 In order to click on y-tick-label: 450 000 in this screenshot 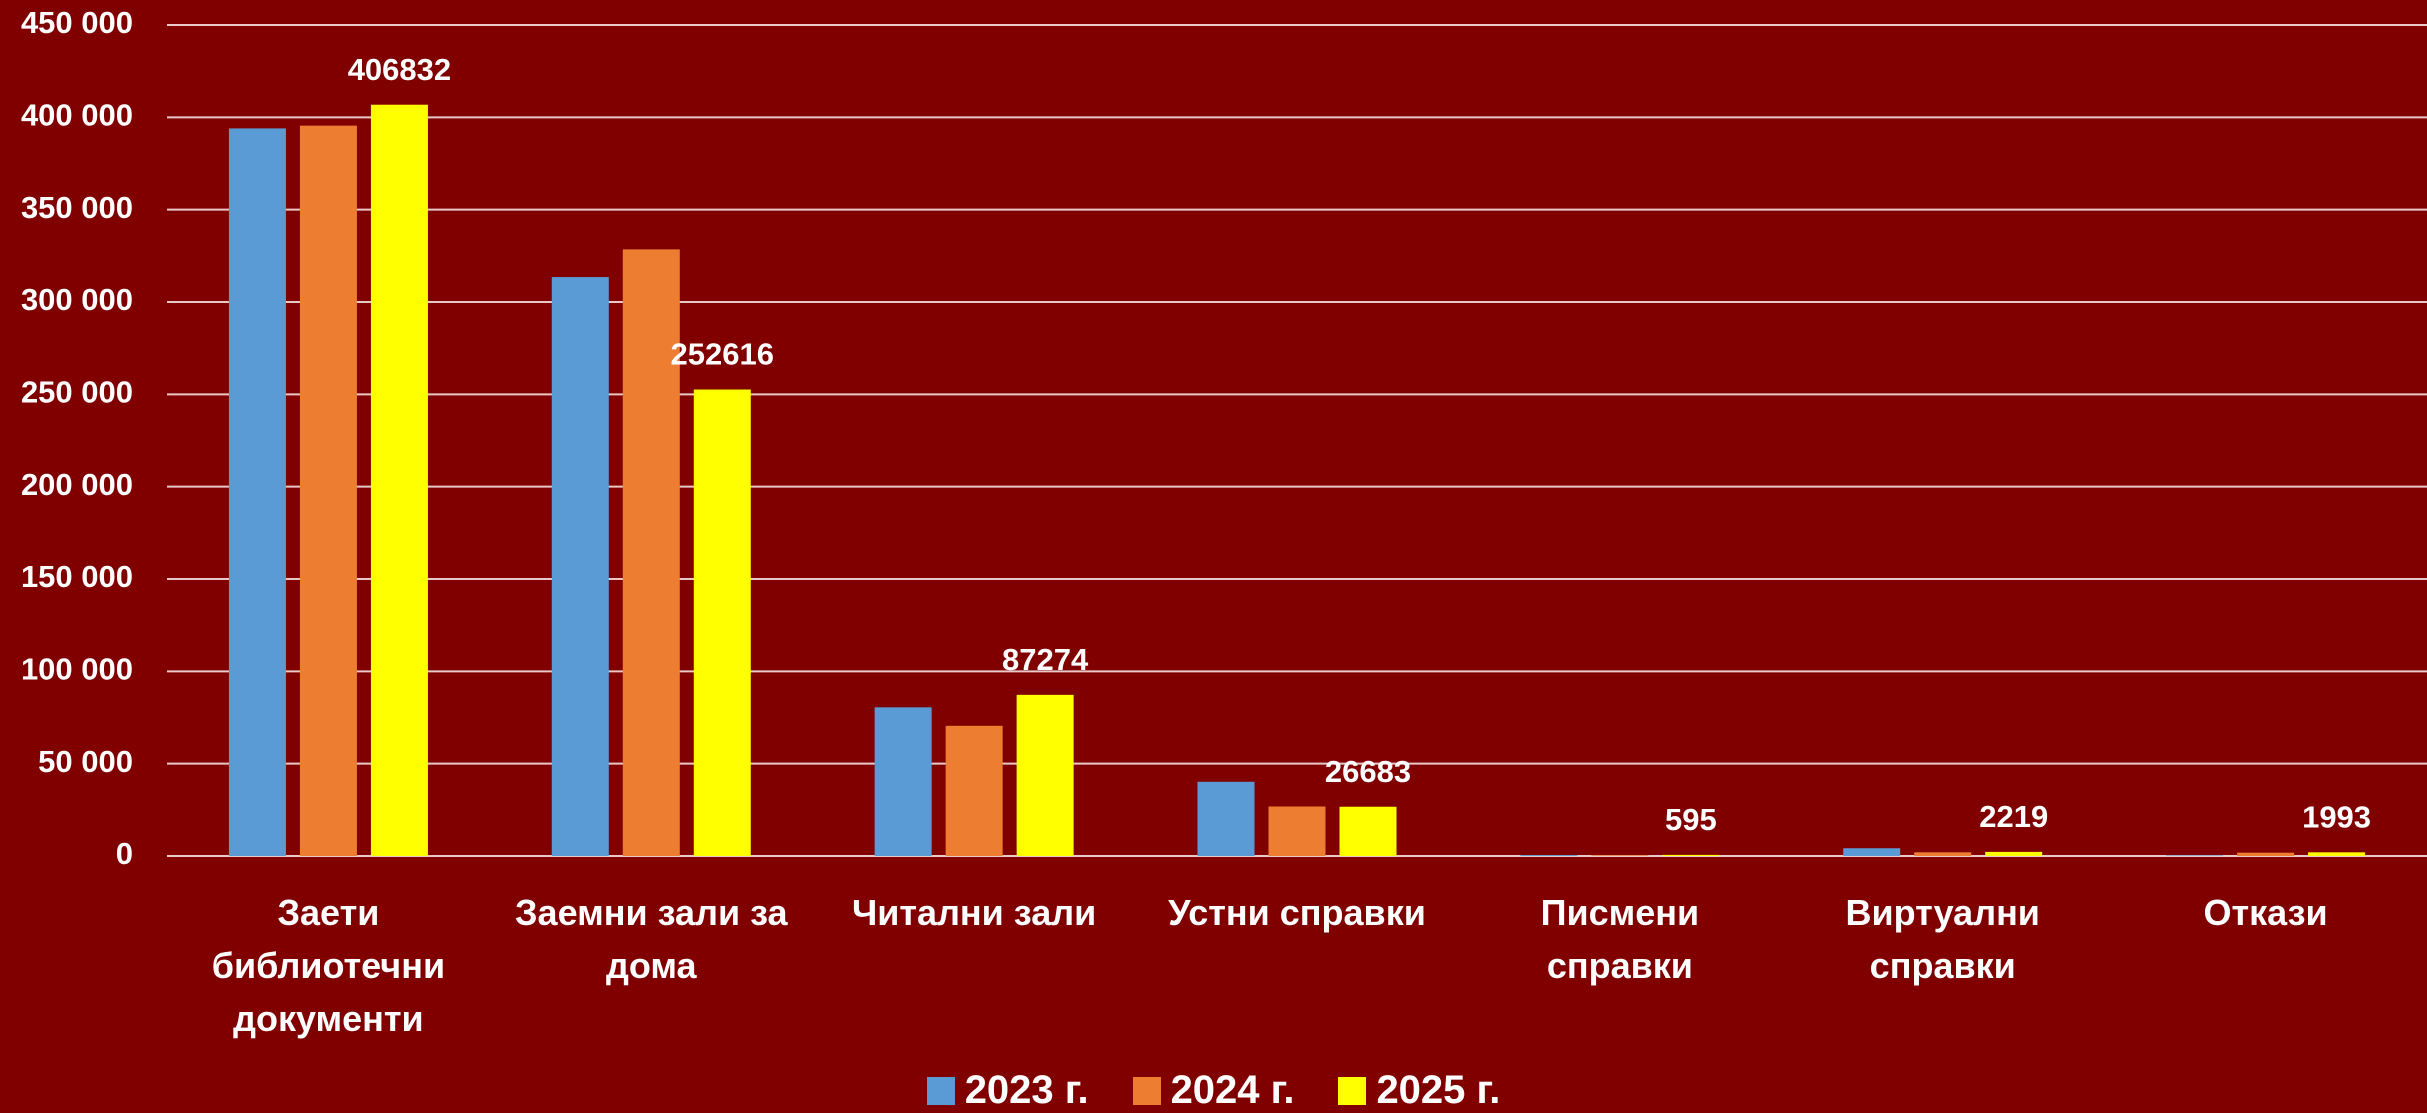, I will do `click(77, 22)`.